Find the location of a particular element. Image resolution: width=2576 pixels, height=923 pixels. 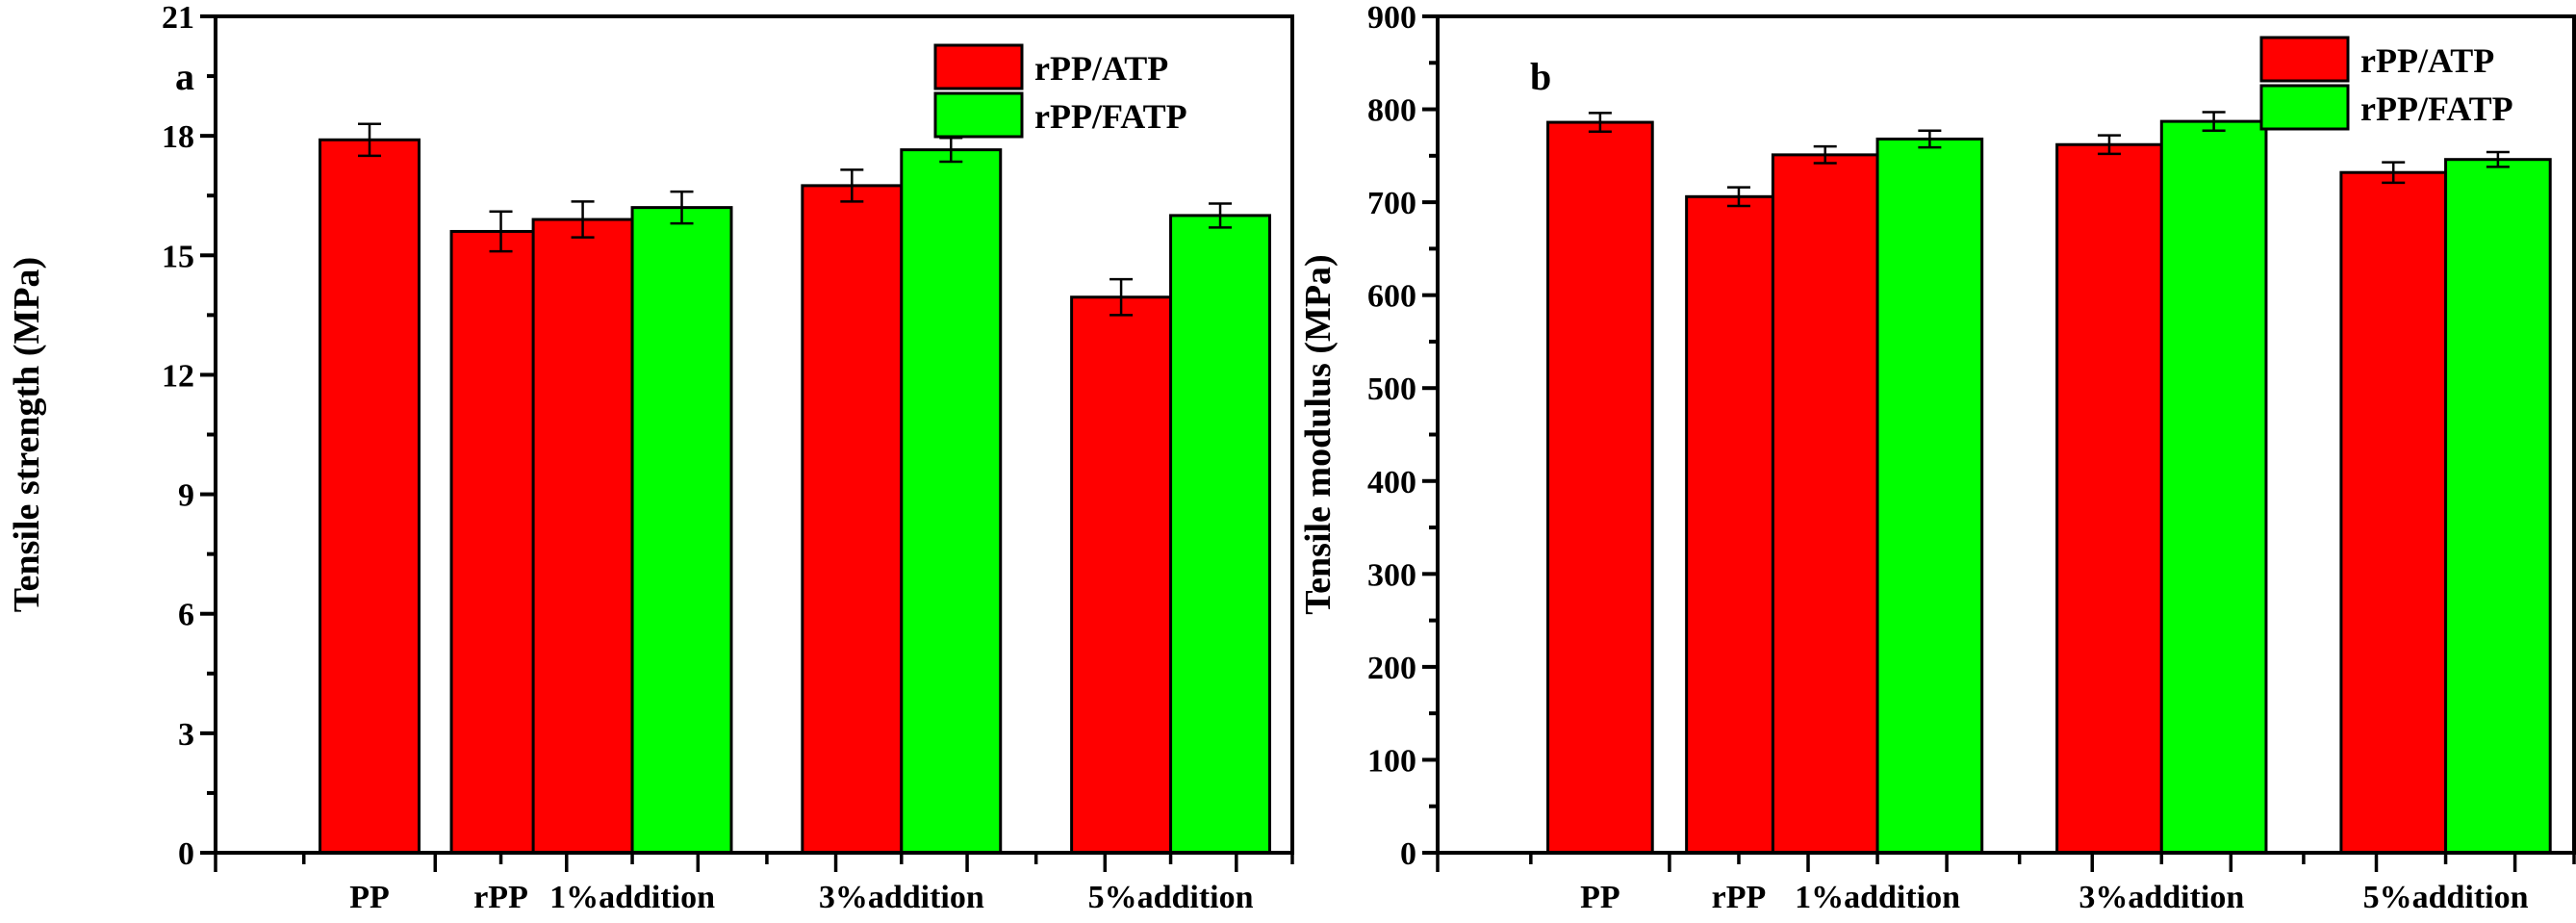

y-tick-label: 800 is located at coordinates (1391, 111).